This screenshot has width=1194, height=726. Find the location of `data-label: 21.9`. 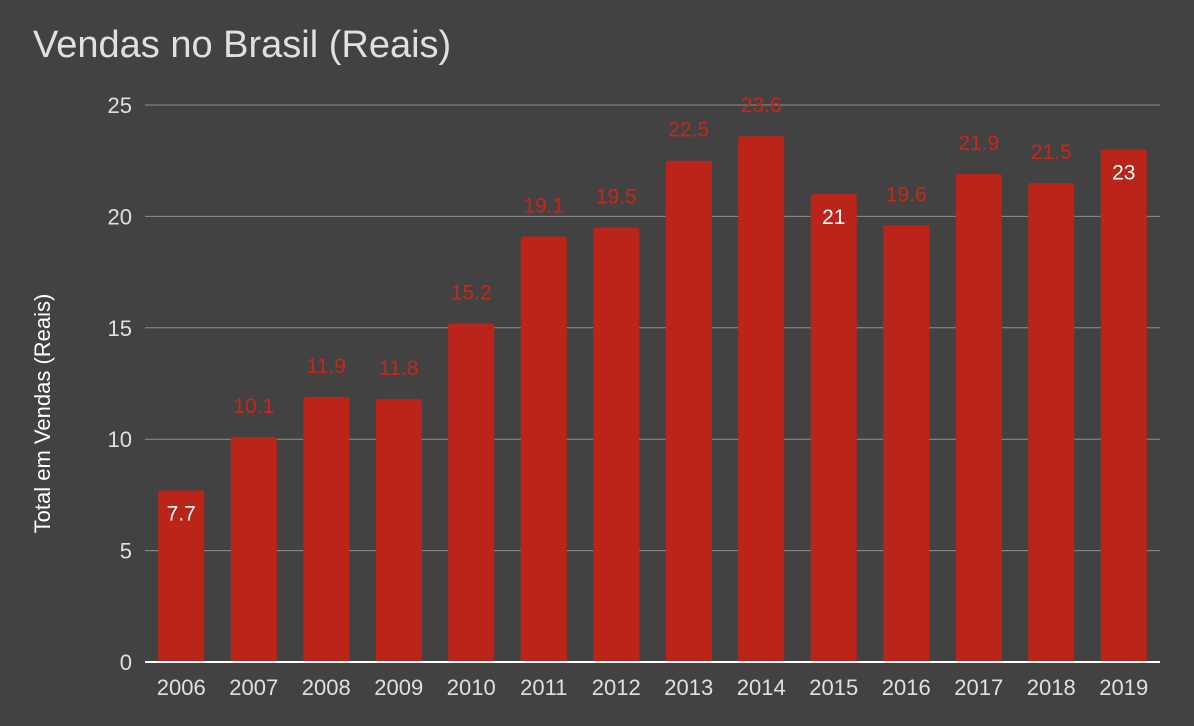

data-label: 21.9 is located at coordinates (978, 143).